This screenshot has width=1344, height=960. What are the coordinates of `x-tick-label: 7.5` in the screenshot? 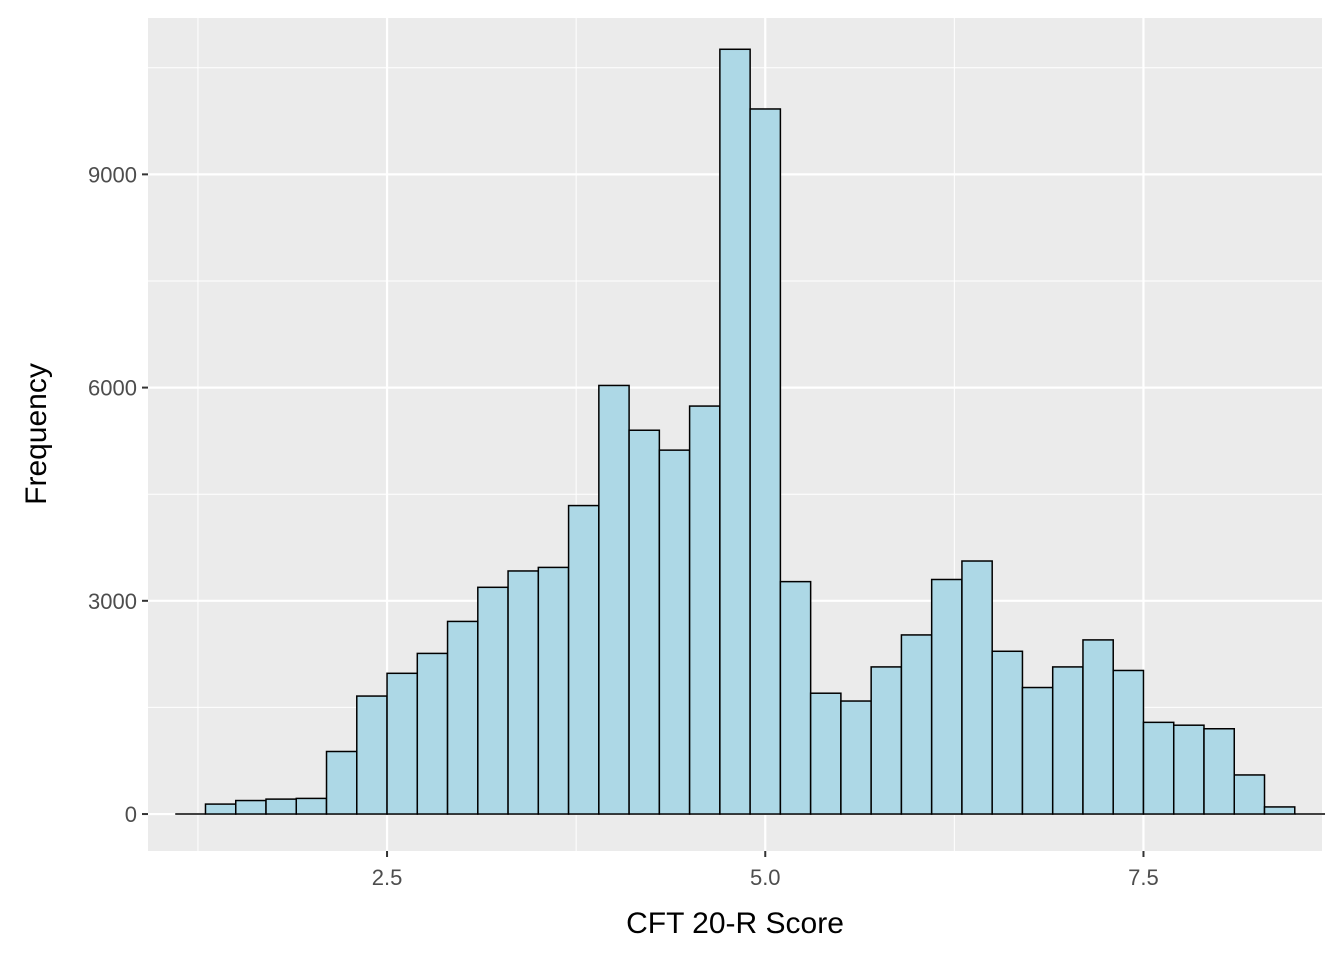 It's located at (1143, 877).